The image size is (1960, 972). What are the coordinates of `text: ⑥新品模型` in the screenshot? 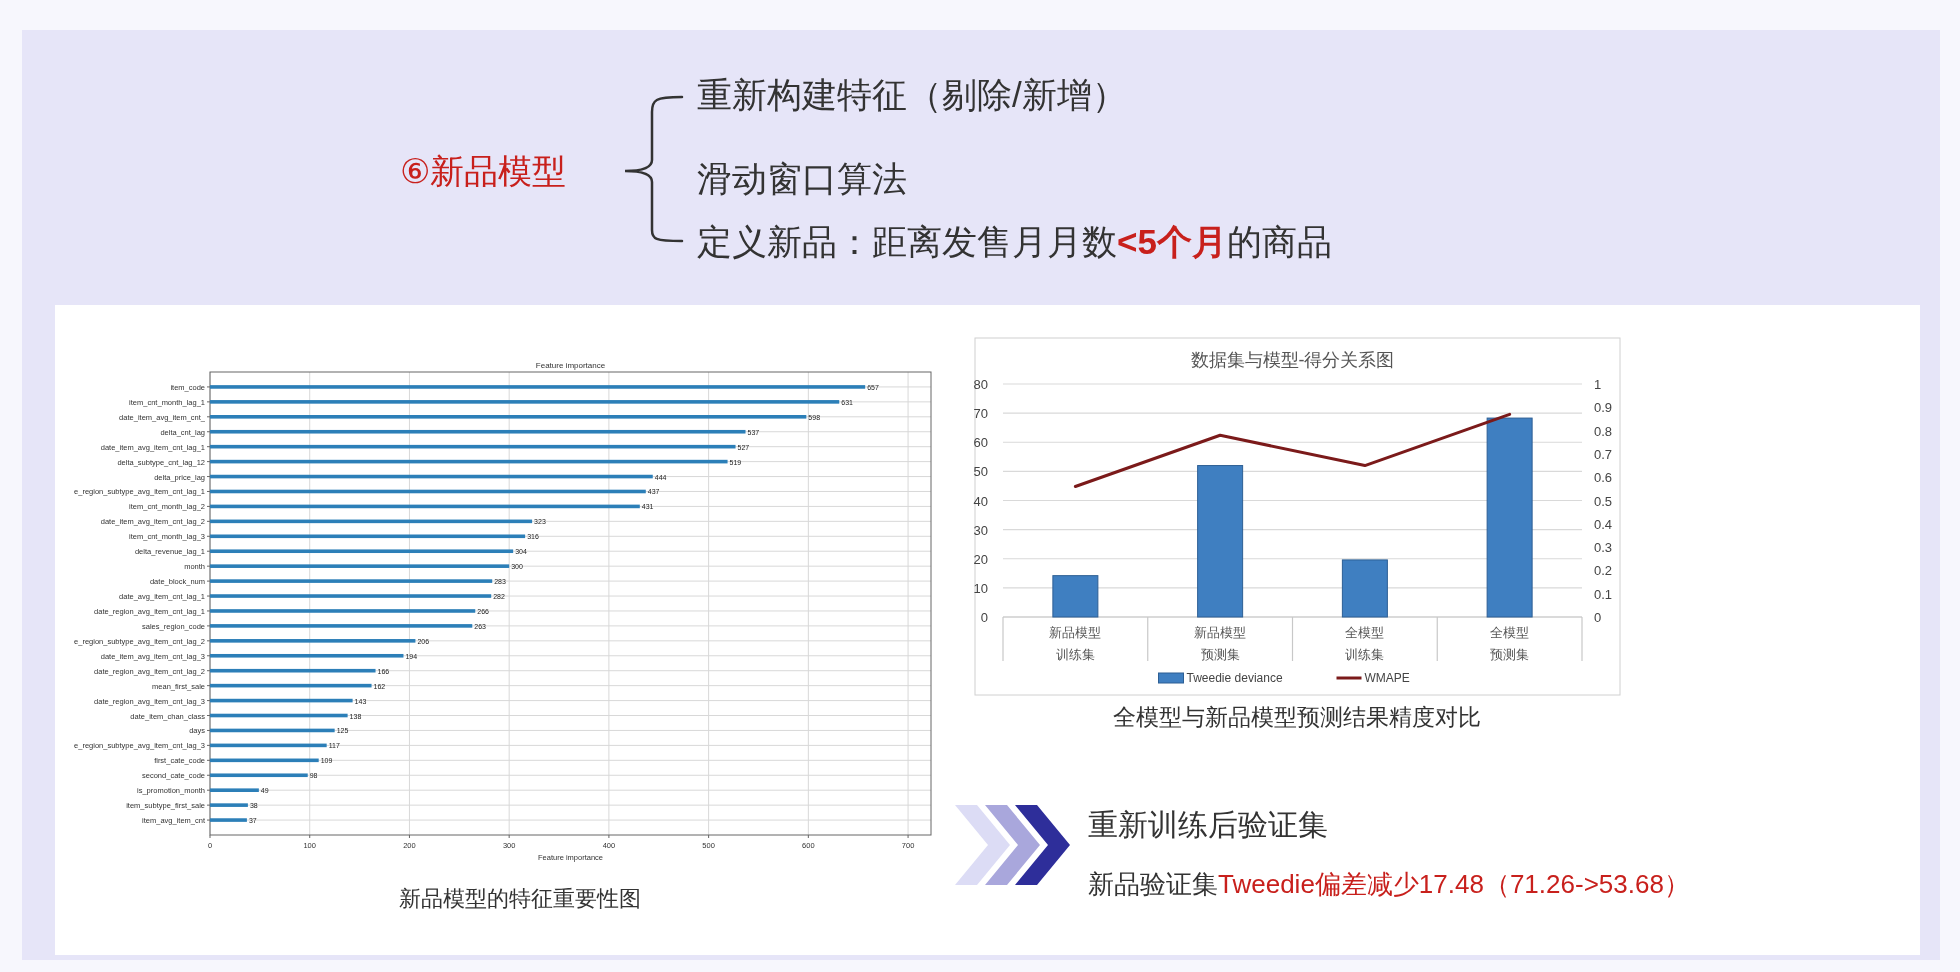 It's located at (483, 171).